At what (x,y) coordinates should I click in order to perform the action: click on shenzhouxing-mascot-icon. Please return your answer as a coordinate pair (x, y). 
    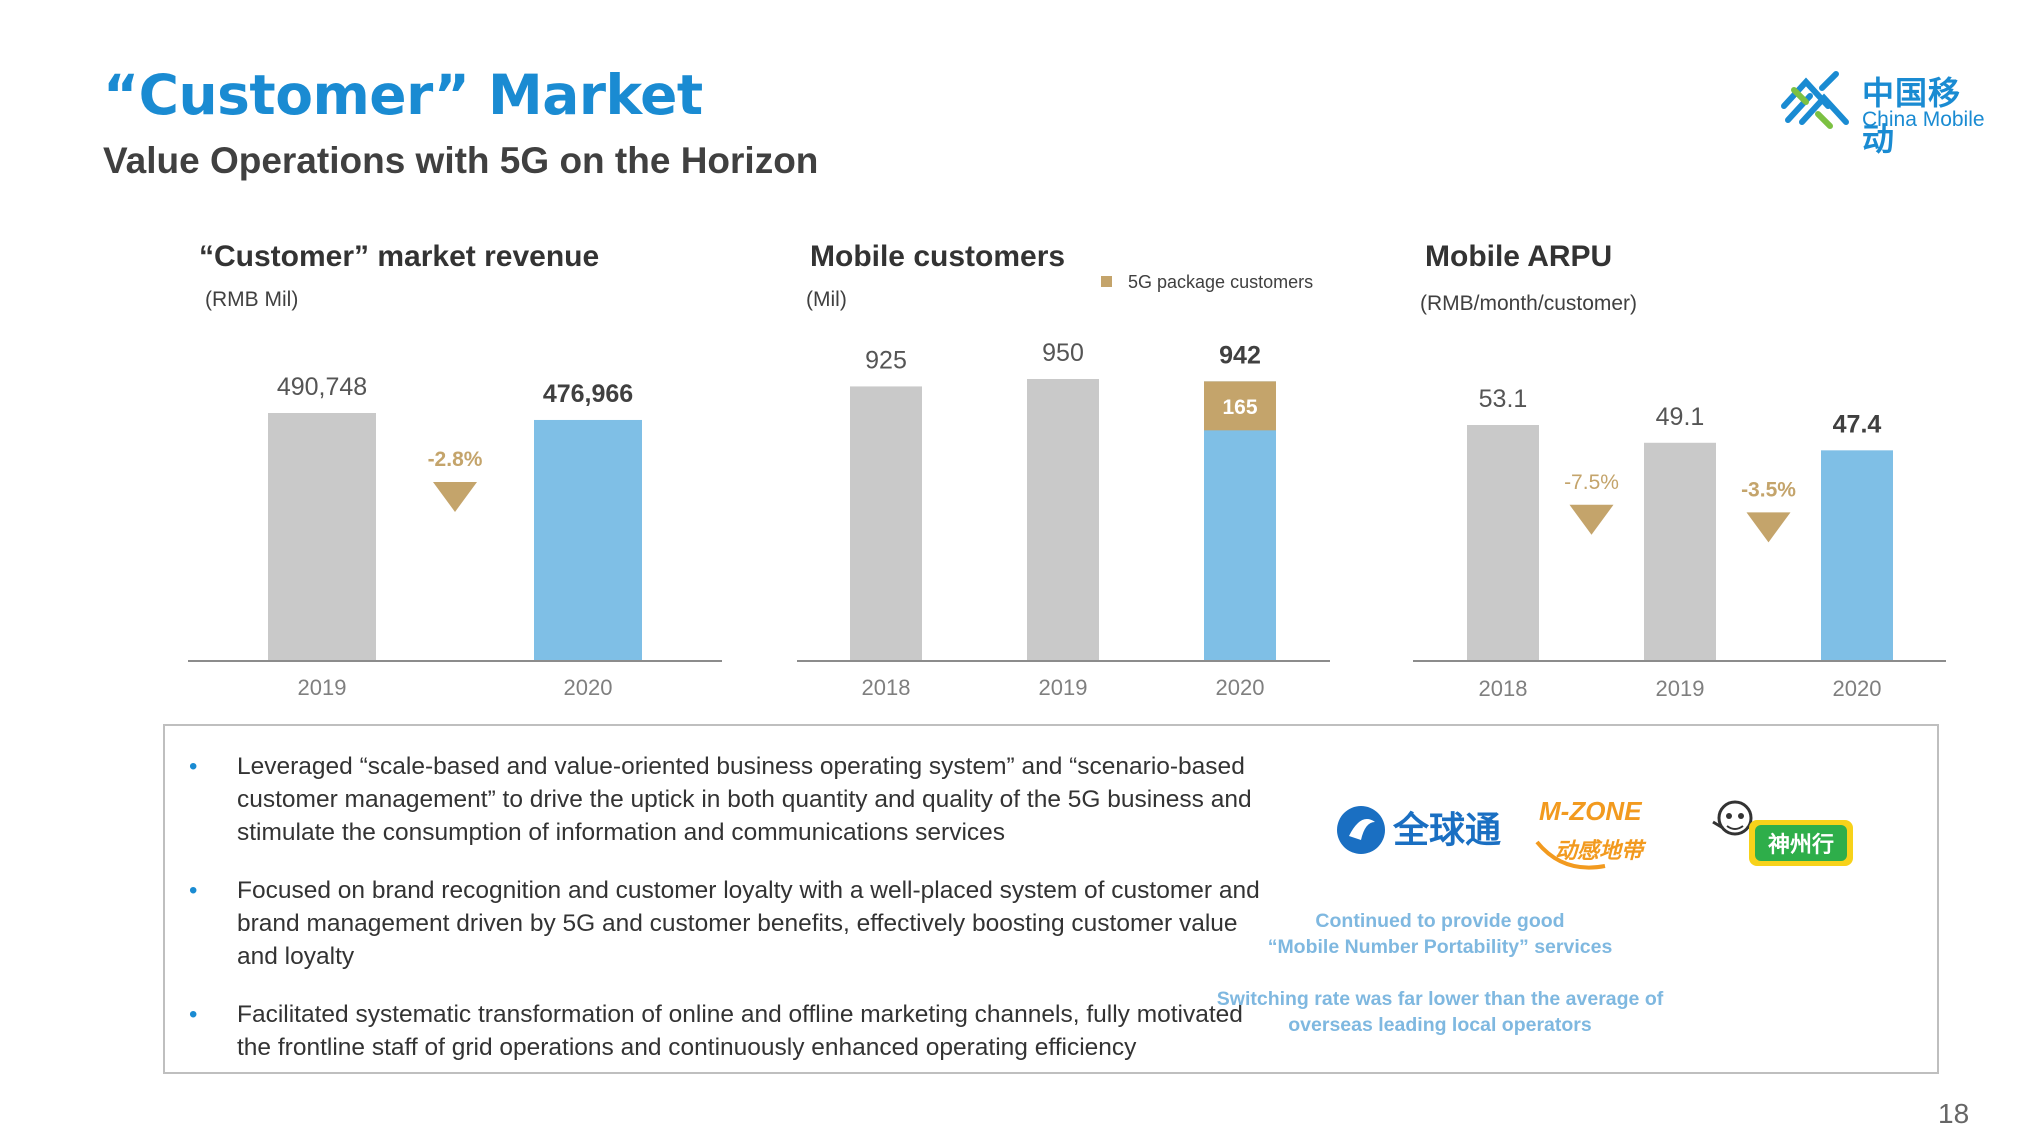
    Looking at the image, I should click on (1735, 818).